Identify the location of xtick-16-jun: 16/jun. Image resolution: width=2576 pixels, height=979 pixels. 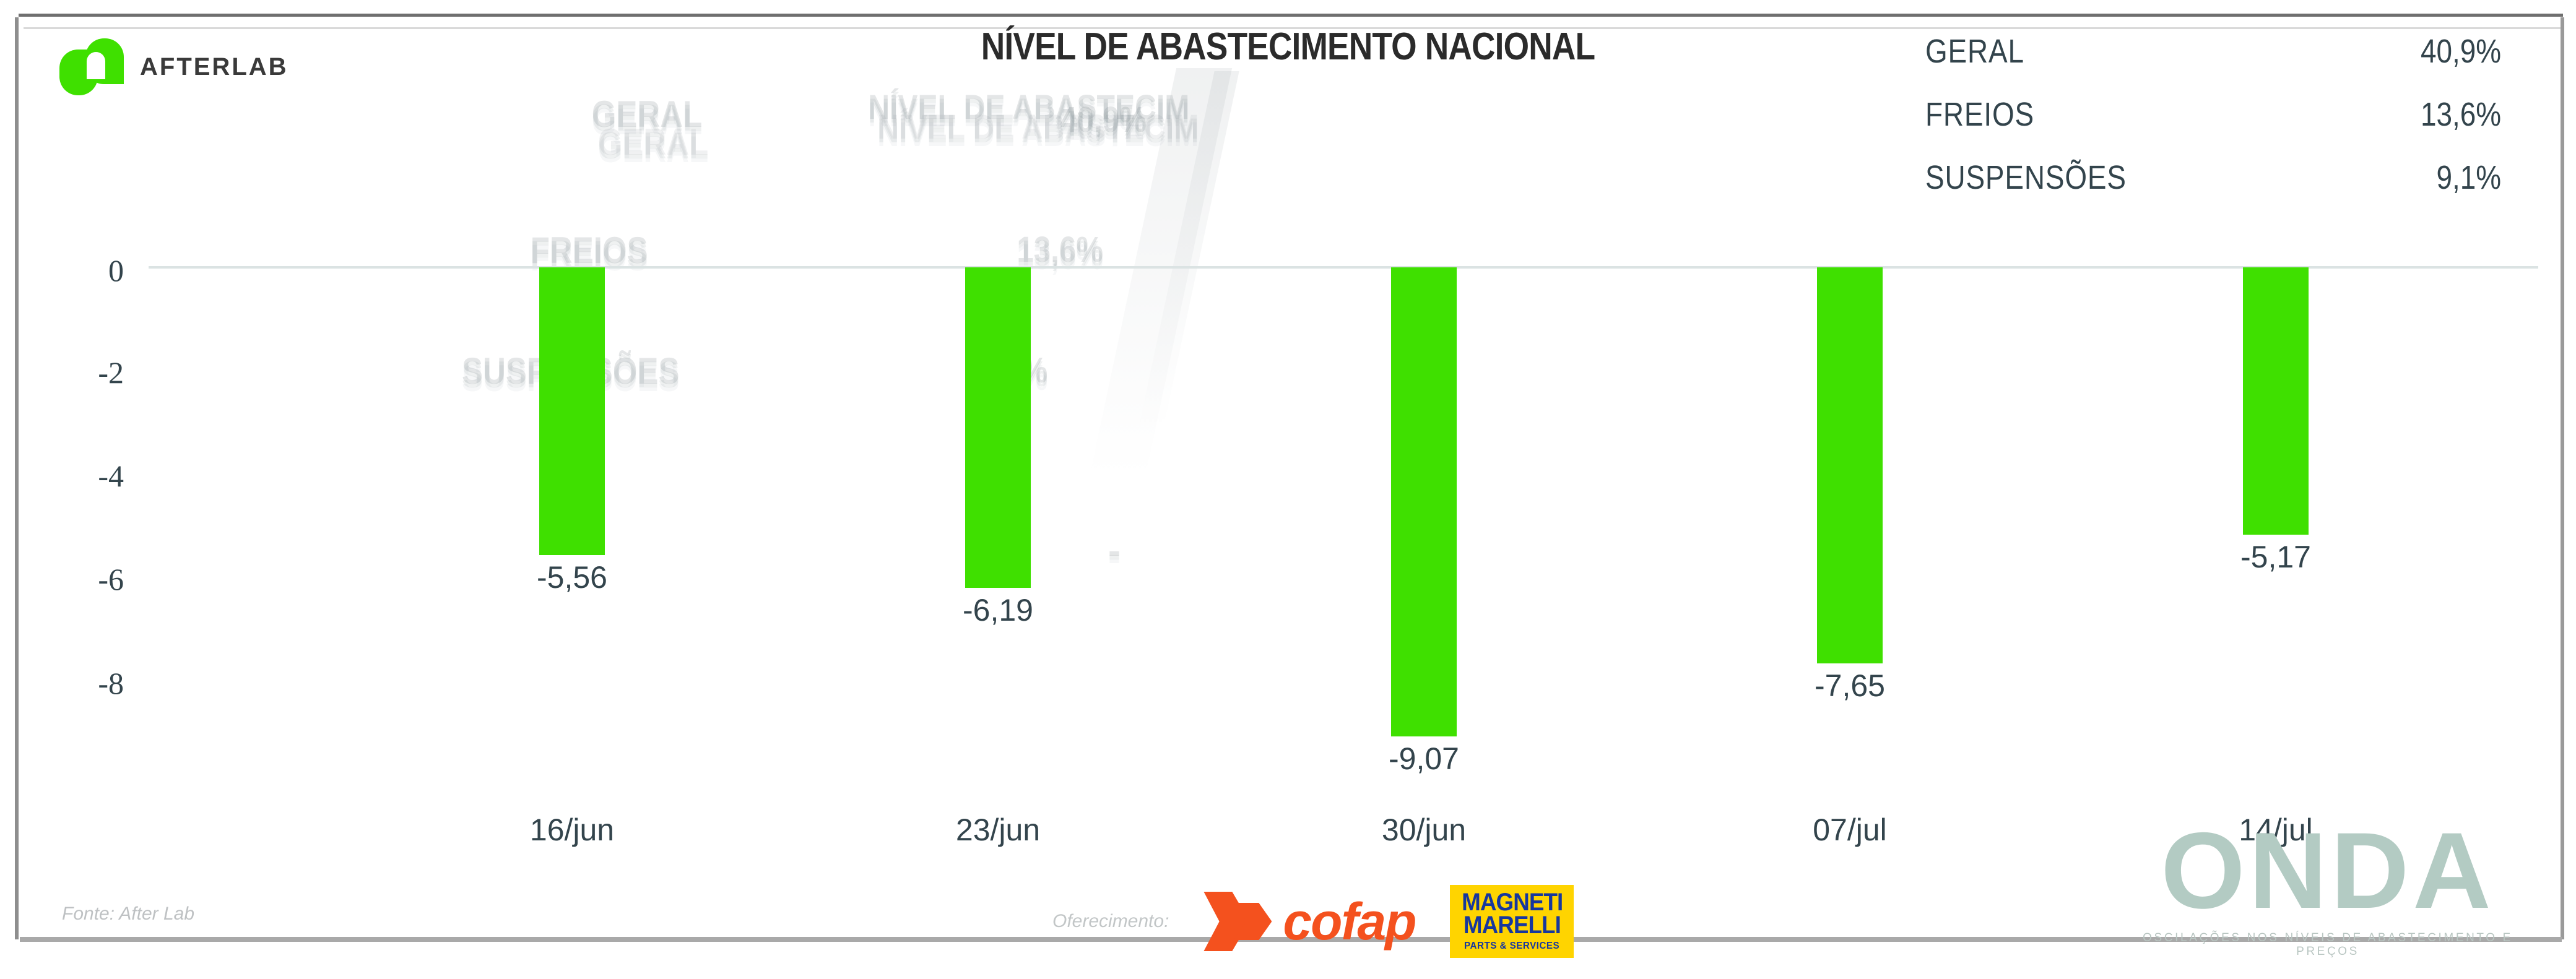
(572, 830).